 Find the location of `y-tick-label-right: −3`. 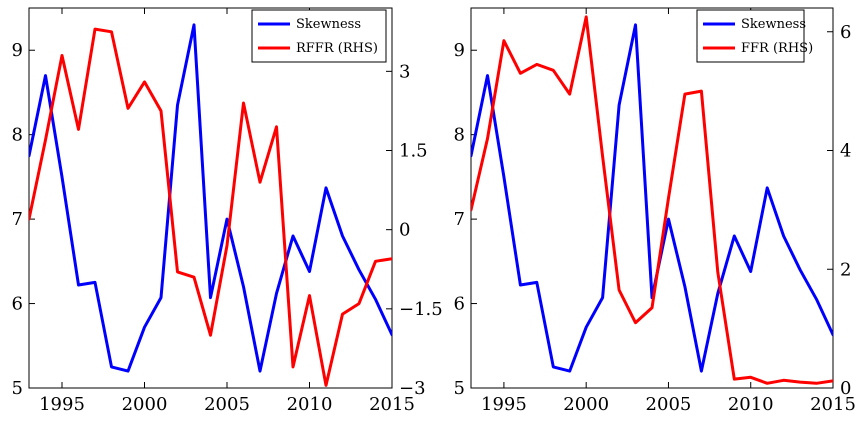

y-tick-label-right: −3 is located at coordinates (412, 388).